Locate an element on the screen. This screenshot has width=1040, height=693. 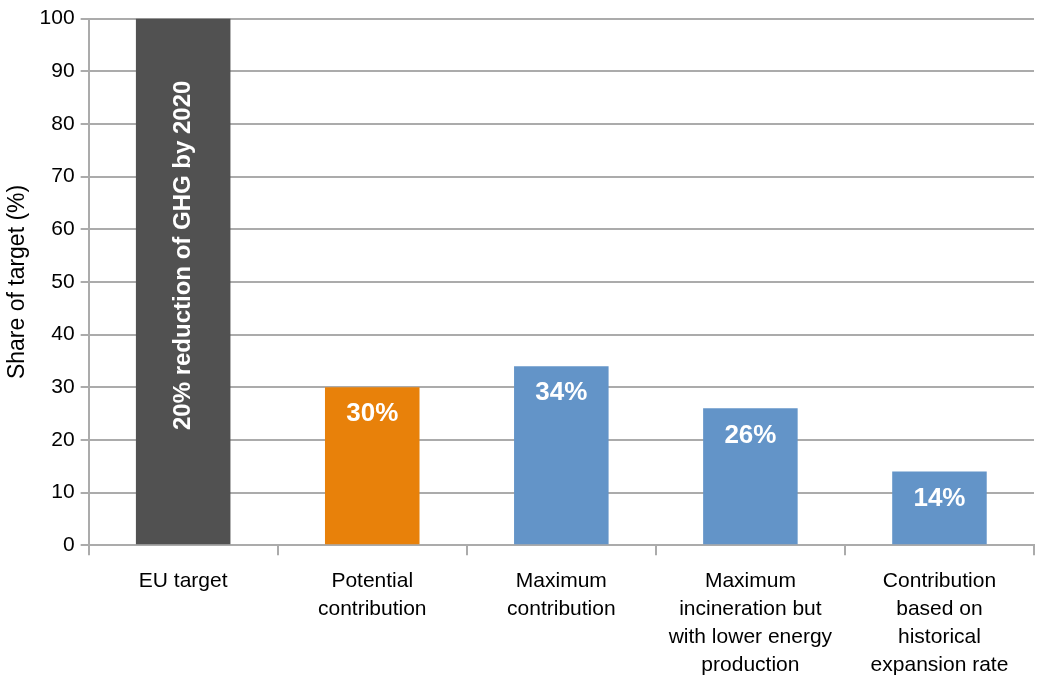
data-label: 30% is located at coordinates (372, 412).